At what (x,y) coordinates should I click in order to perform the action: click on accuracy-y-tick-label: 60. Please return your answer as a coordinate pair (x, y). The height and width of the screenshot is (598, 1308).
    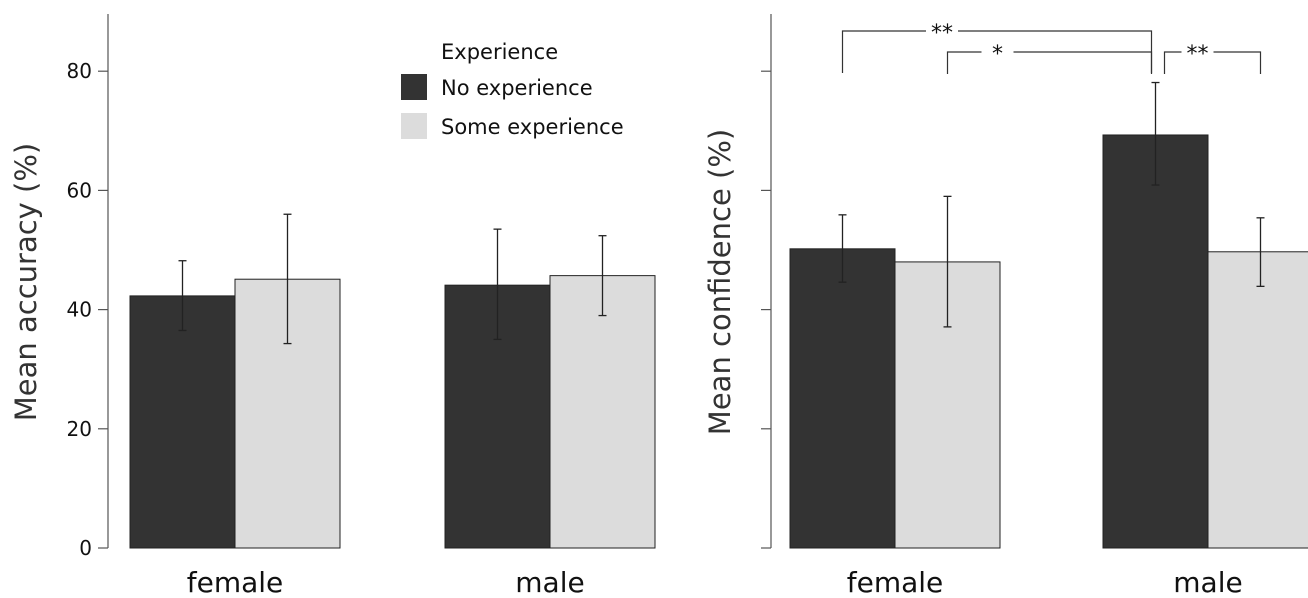
    Looking at the image, I should click on (79, 190).